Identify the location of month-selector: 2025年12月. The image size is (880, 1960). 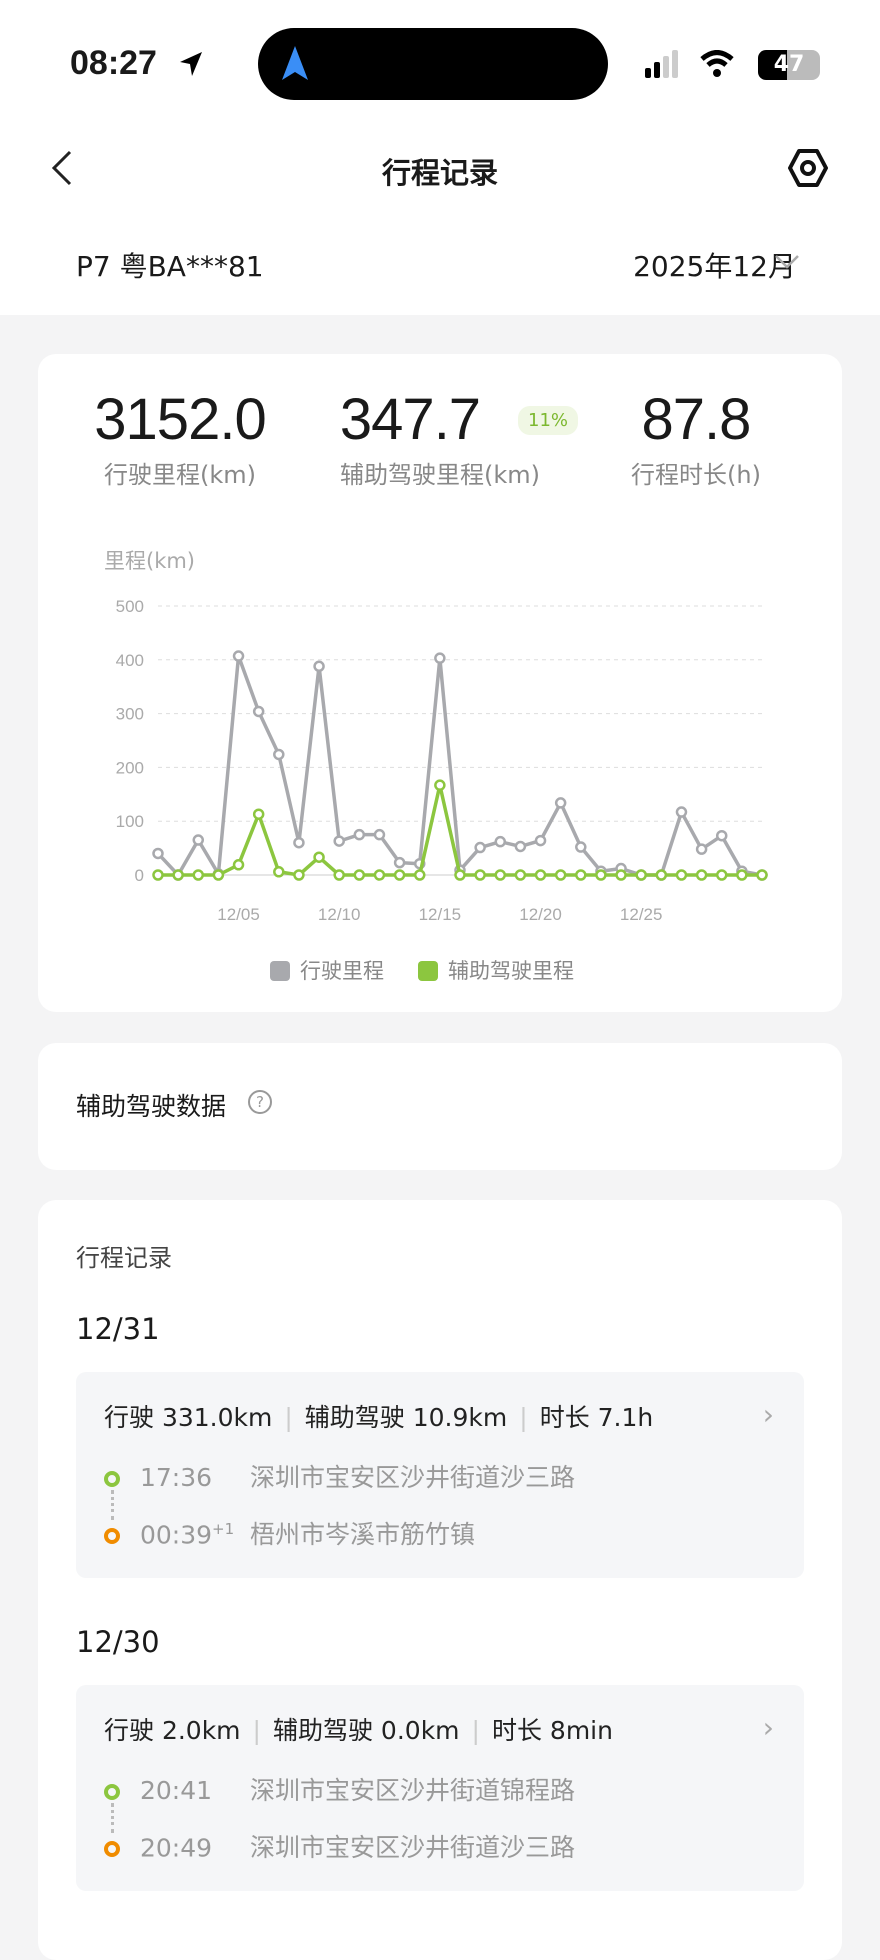
(714, 266).